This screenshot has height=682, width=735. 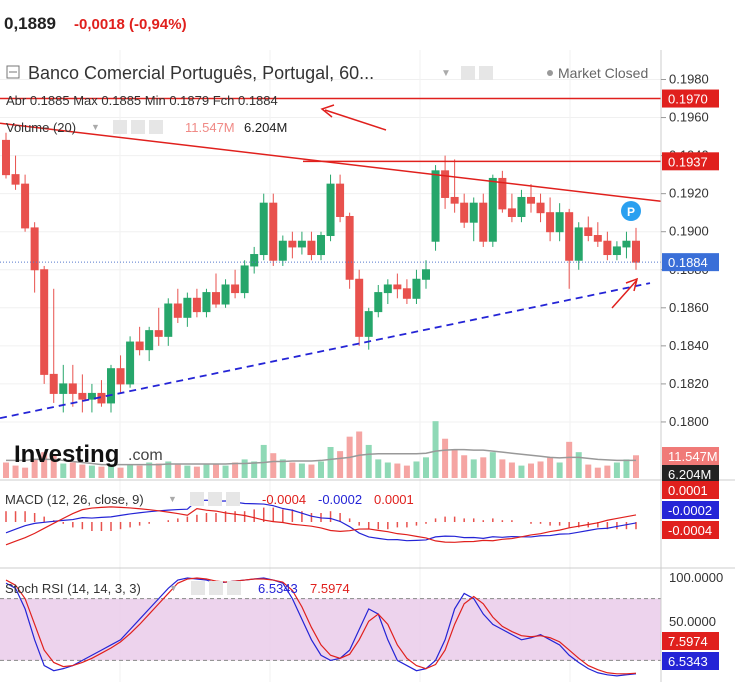 I want to click on position-marker: P, so click(x=631, y=211).